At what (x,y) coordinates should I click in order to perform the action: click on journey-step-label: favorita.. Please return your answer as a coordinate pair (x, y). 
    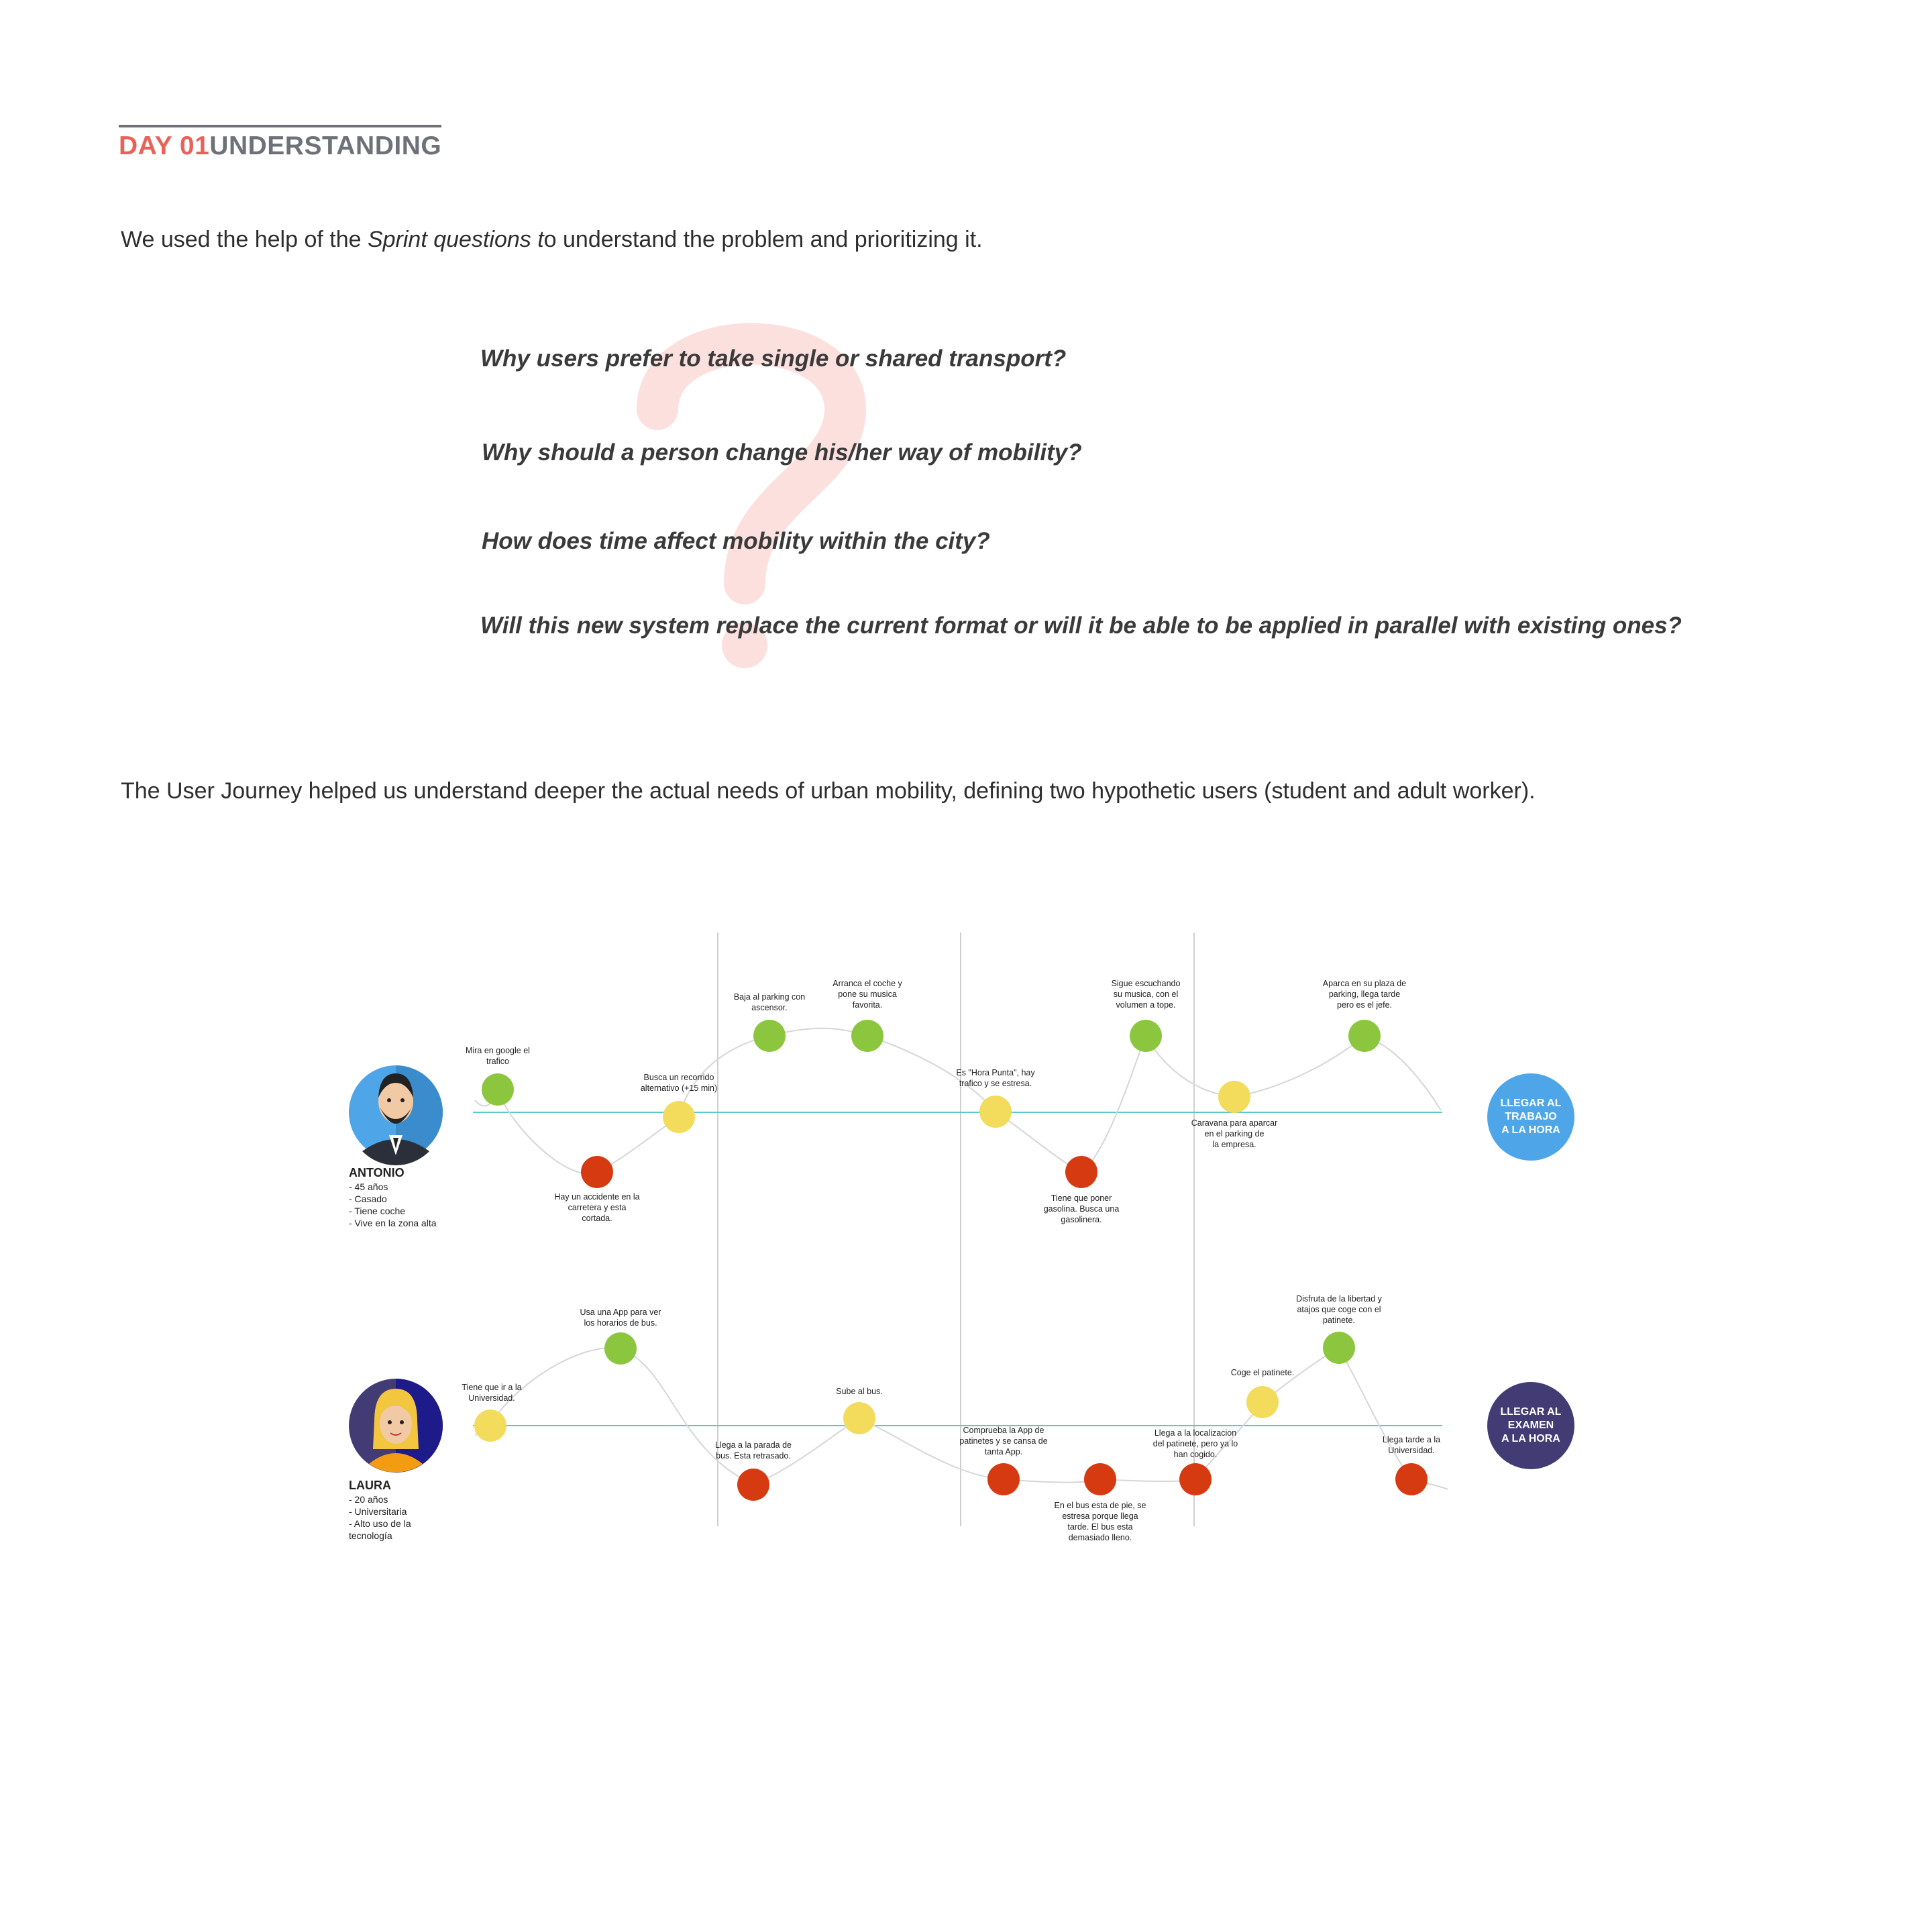
    Looking at the image, I should click on (867, 1005).